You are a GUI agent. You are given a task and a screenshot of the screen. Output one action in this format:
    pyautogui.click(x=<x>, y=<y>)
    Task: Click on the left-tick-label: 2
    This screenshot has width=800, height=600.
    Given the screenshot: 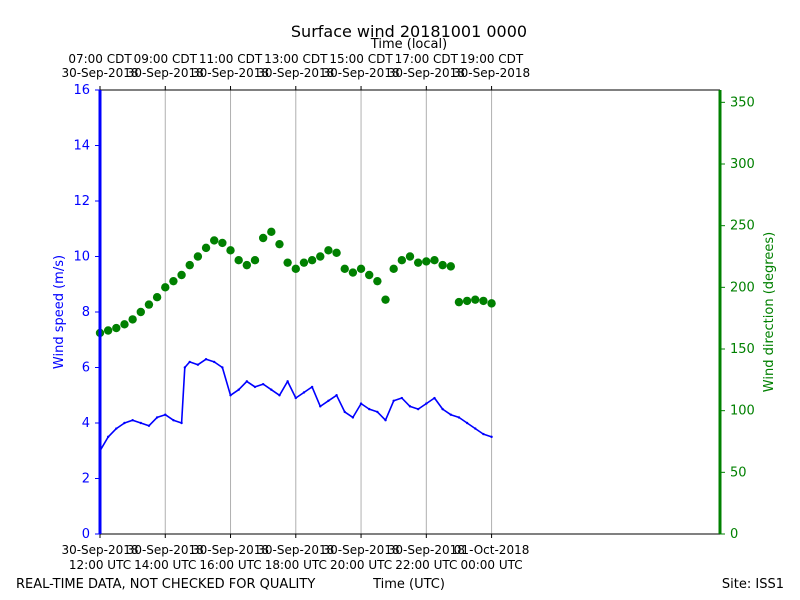 What is the action you would take?
    pyautogui.click(x=86, y=479)
    